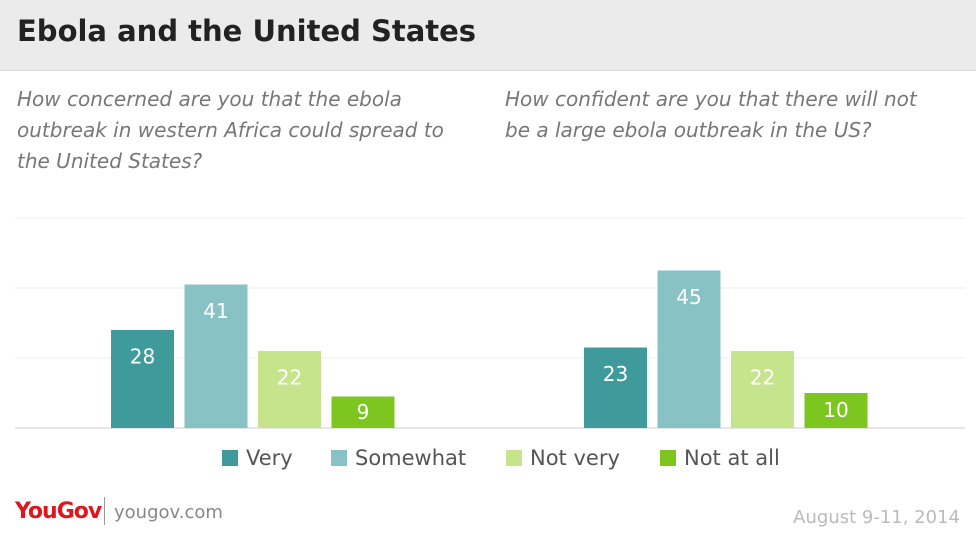  I want to click on legend-label: Not at all, so click(732, 458).